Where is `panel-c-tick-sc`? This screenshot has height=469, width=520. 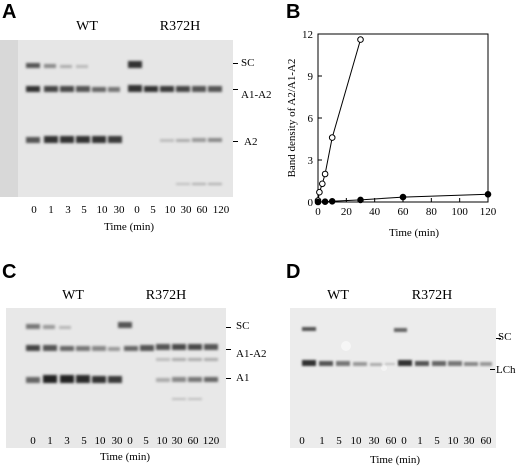
panel-c-tick-sc is located at coordinates (228, 327).